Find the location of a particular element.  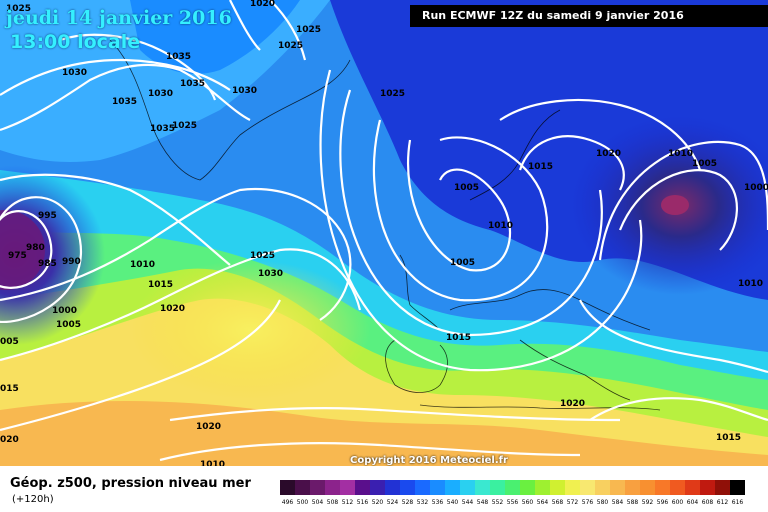

legend-value: 588 is located at coordinates (633, 502).